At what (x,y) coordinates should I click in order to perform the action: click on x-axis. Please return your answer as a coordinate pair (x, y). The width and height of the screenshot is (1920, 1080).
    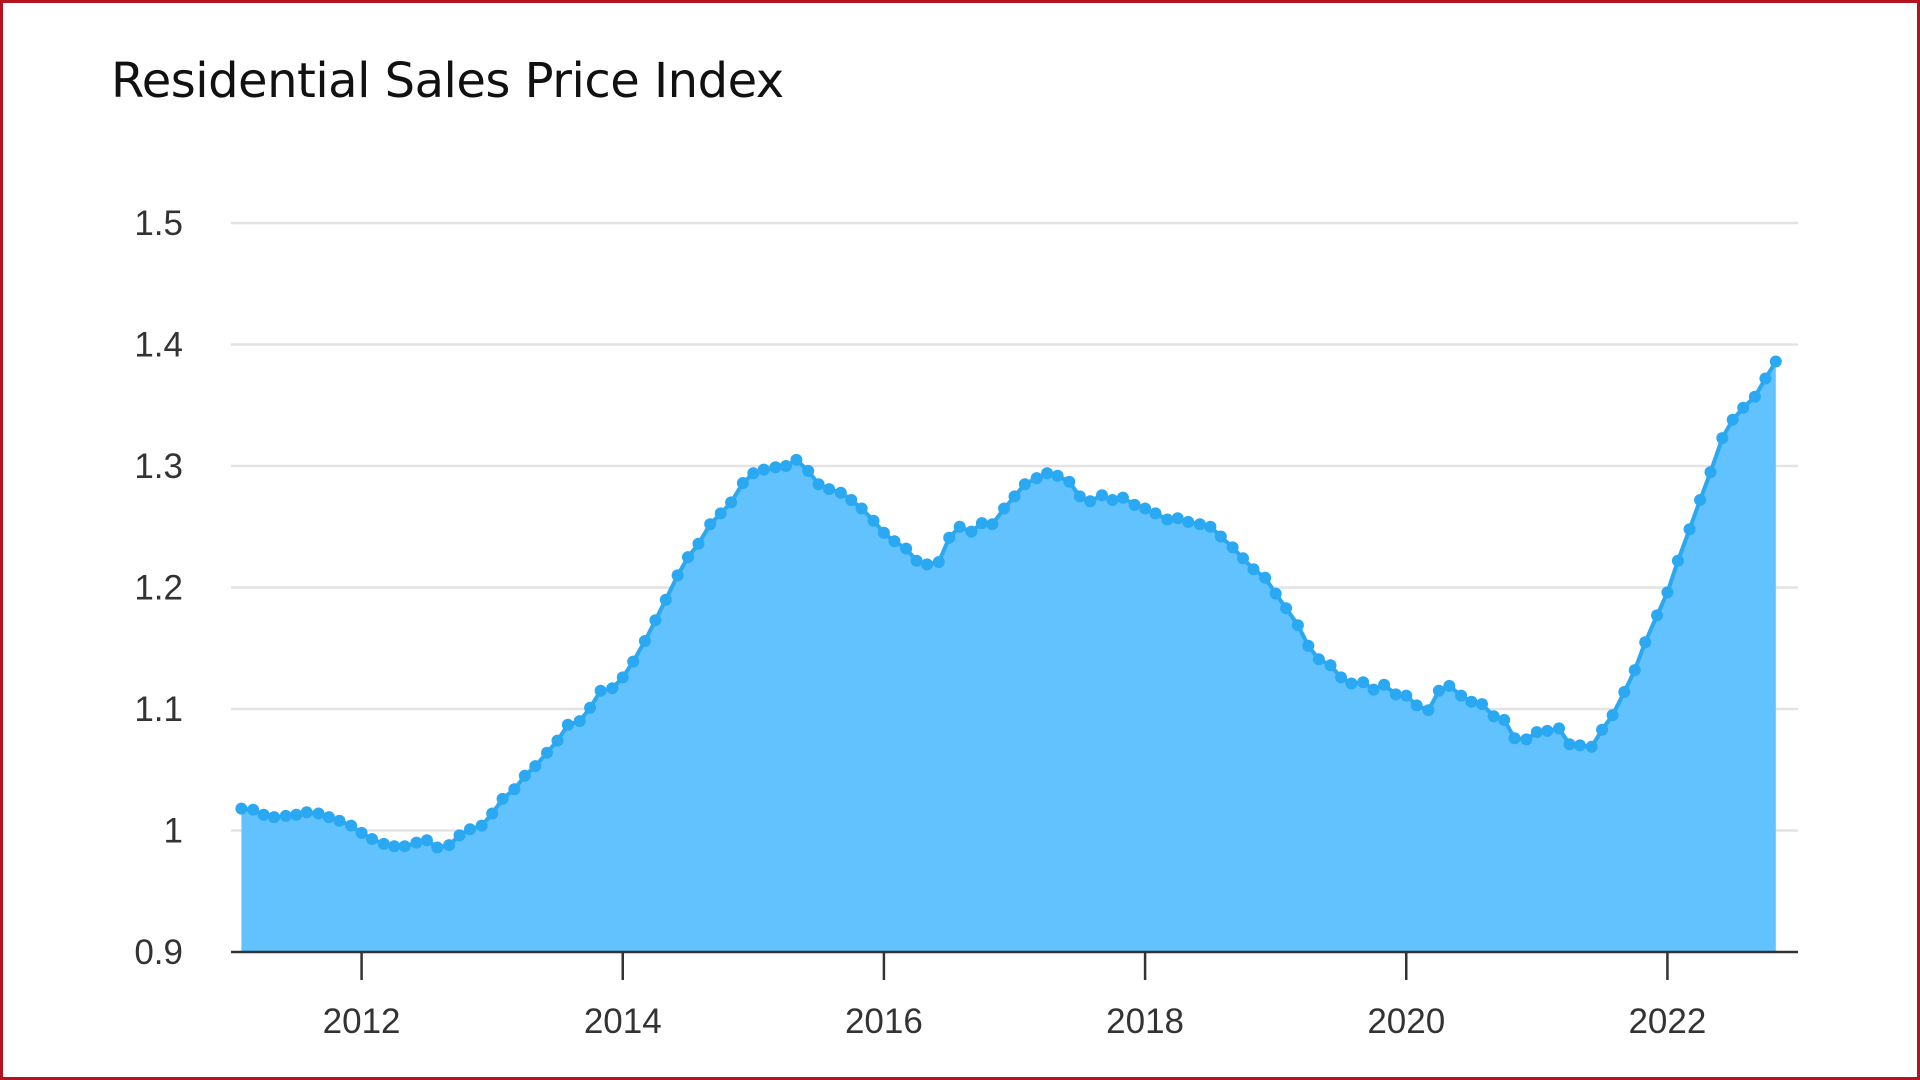
    Looking at the image, I should click on (1014, 965).